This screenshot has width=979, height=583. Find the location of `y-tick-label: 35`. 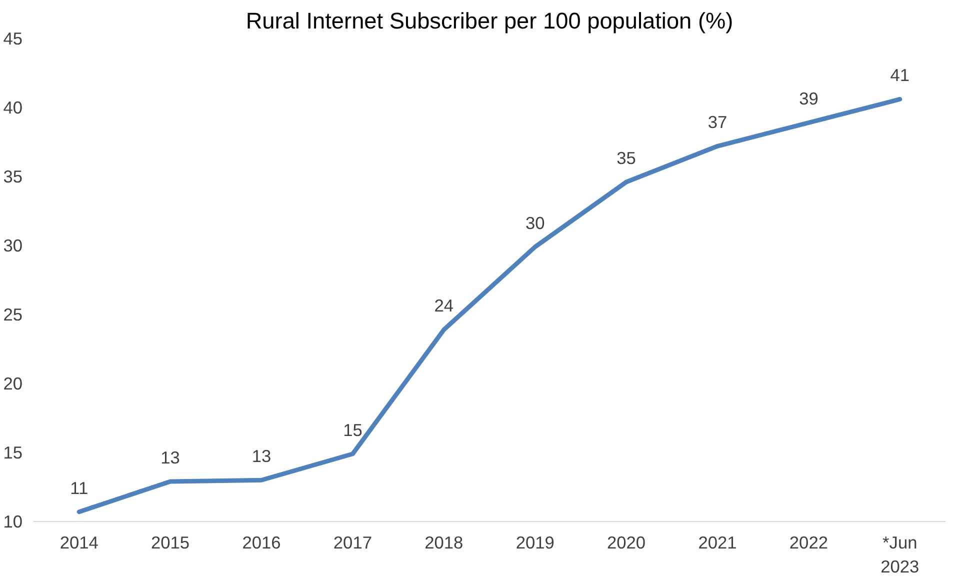

y-tick-label: 35 is located at coordinates (13, 176).